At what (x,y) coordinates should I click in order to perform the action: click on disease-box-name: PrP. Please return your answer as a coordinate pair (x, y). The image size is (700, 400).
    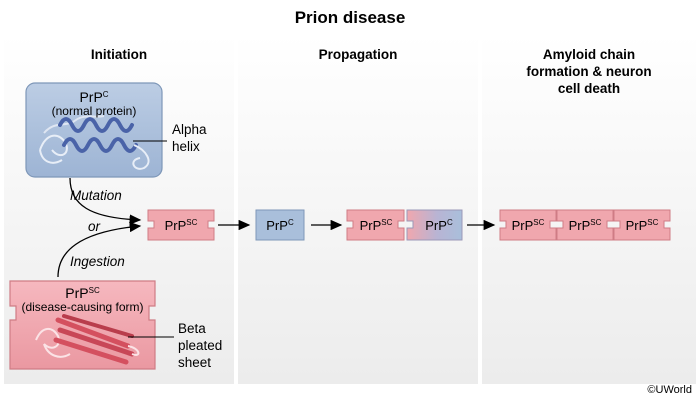
    Looking at the image, I should click on (77, 293).